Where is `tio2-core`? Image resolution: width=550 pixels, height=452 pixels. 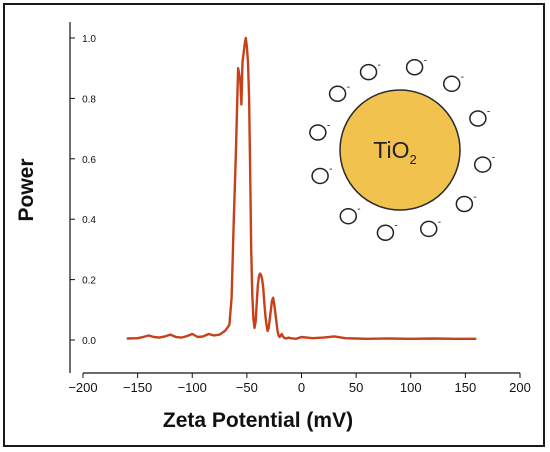 tio2-core is located at coordinates (400, 150).